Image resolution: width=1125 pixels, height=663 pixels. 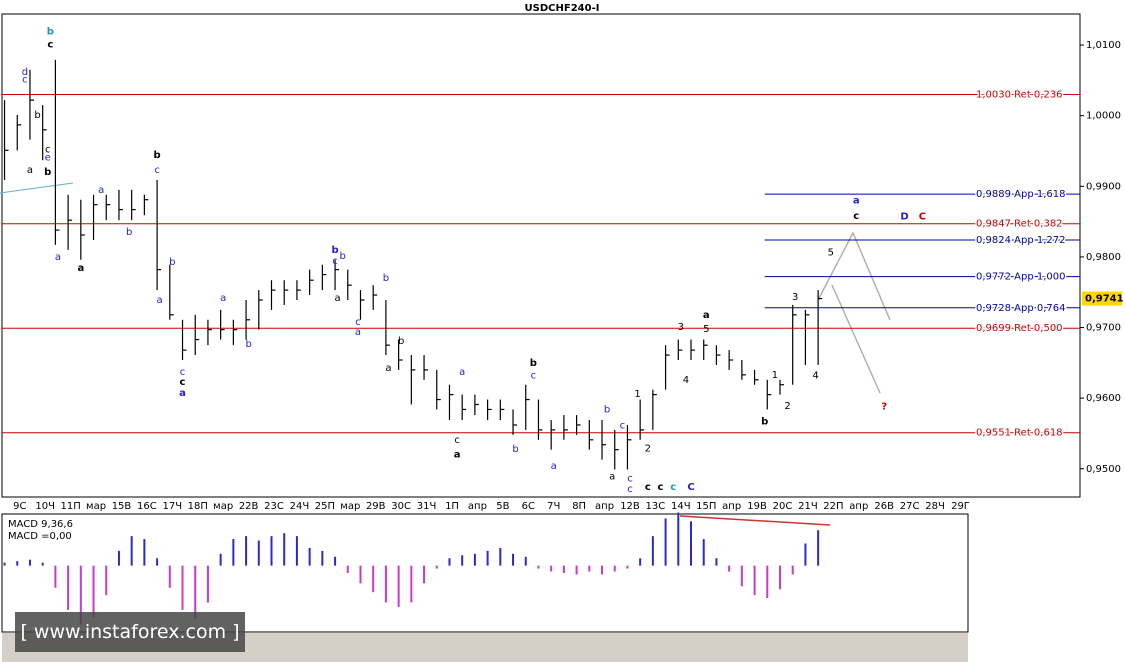 I want to click on x-tick-label: 14Ч, so click(x=681, y=506).